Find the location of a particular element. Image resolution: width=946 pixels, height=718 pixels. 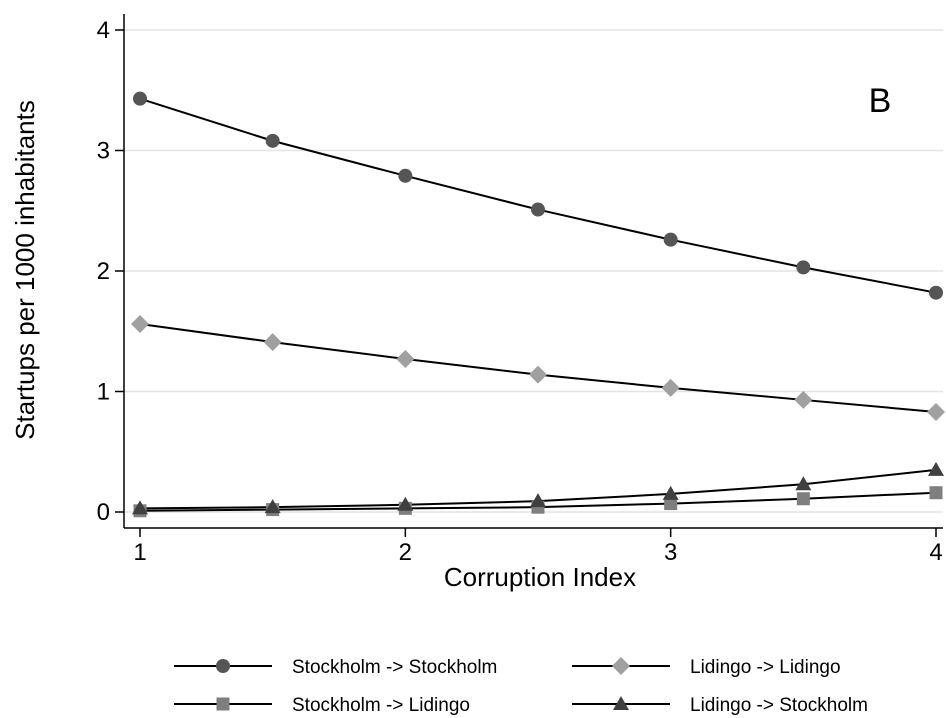

legend-label: Stockholm -> Stockholm is located at coordinates (394, 667).